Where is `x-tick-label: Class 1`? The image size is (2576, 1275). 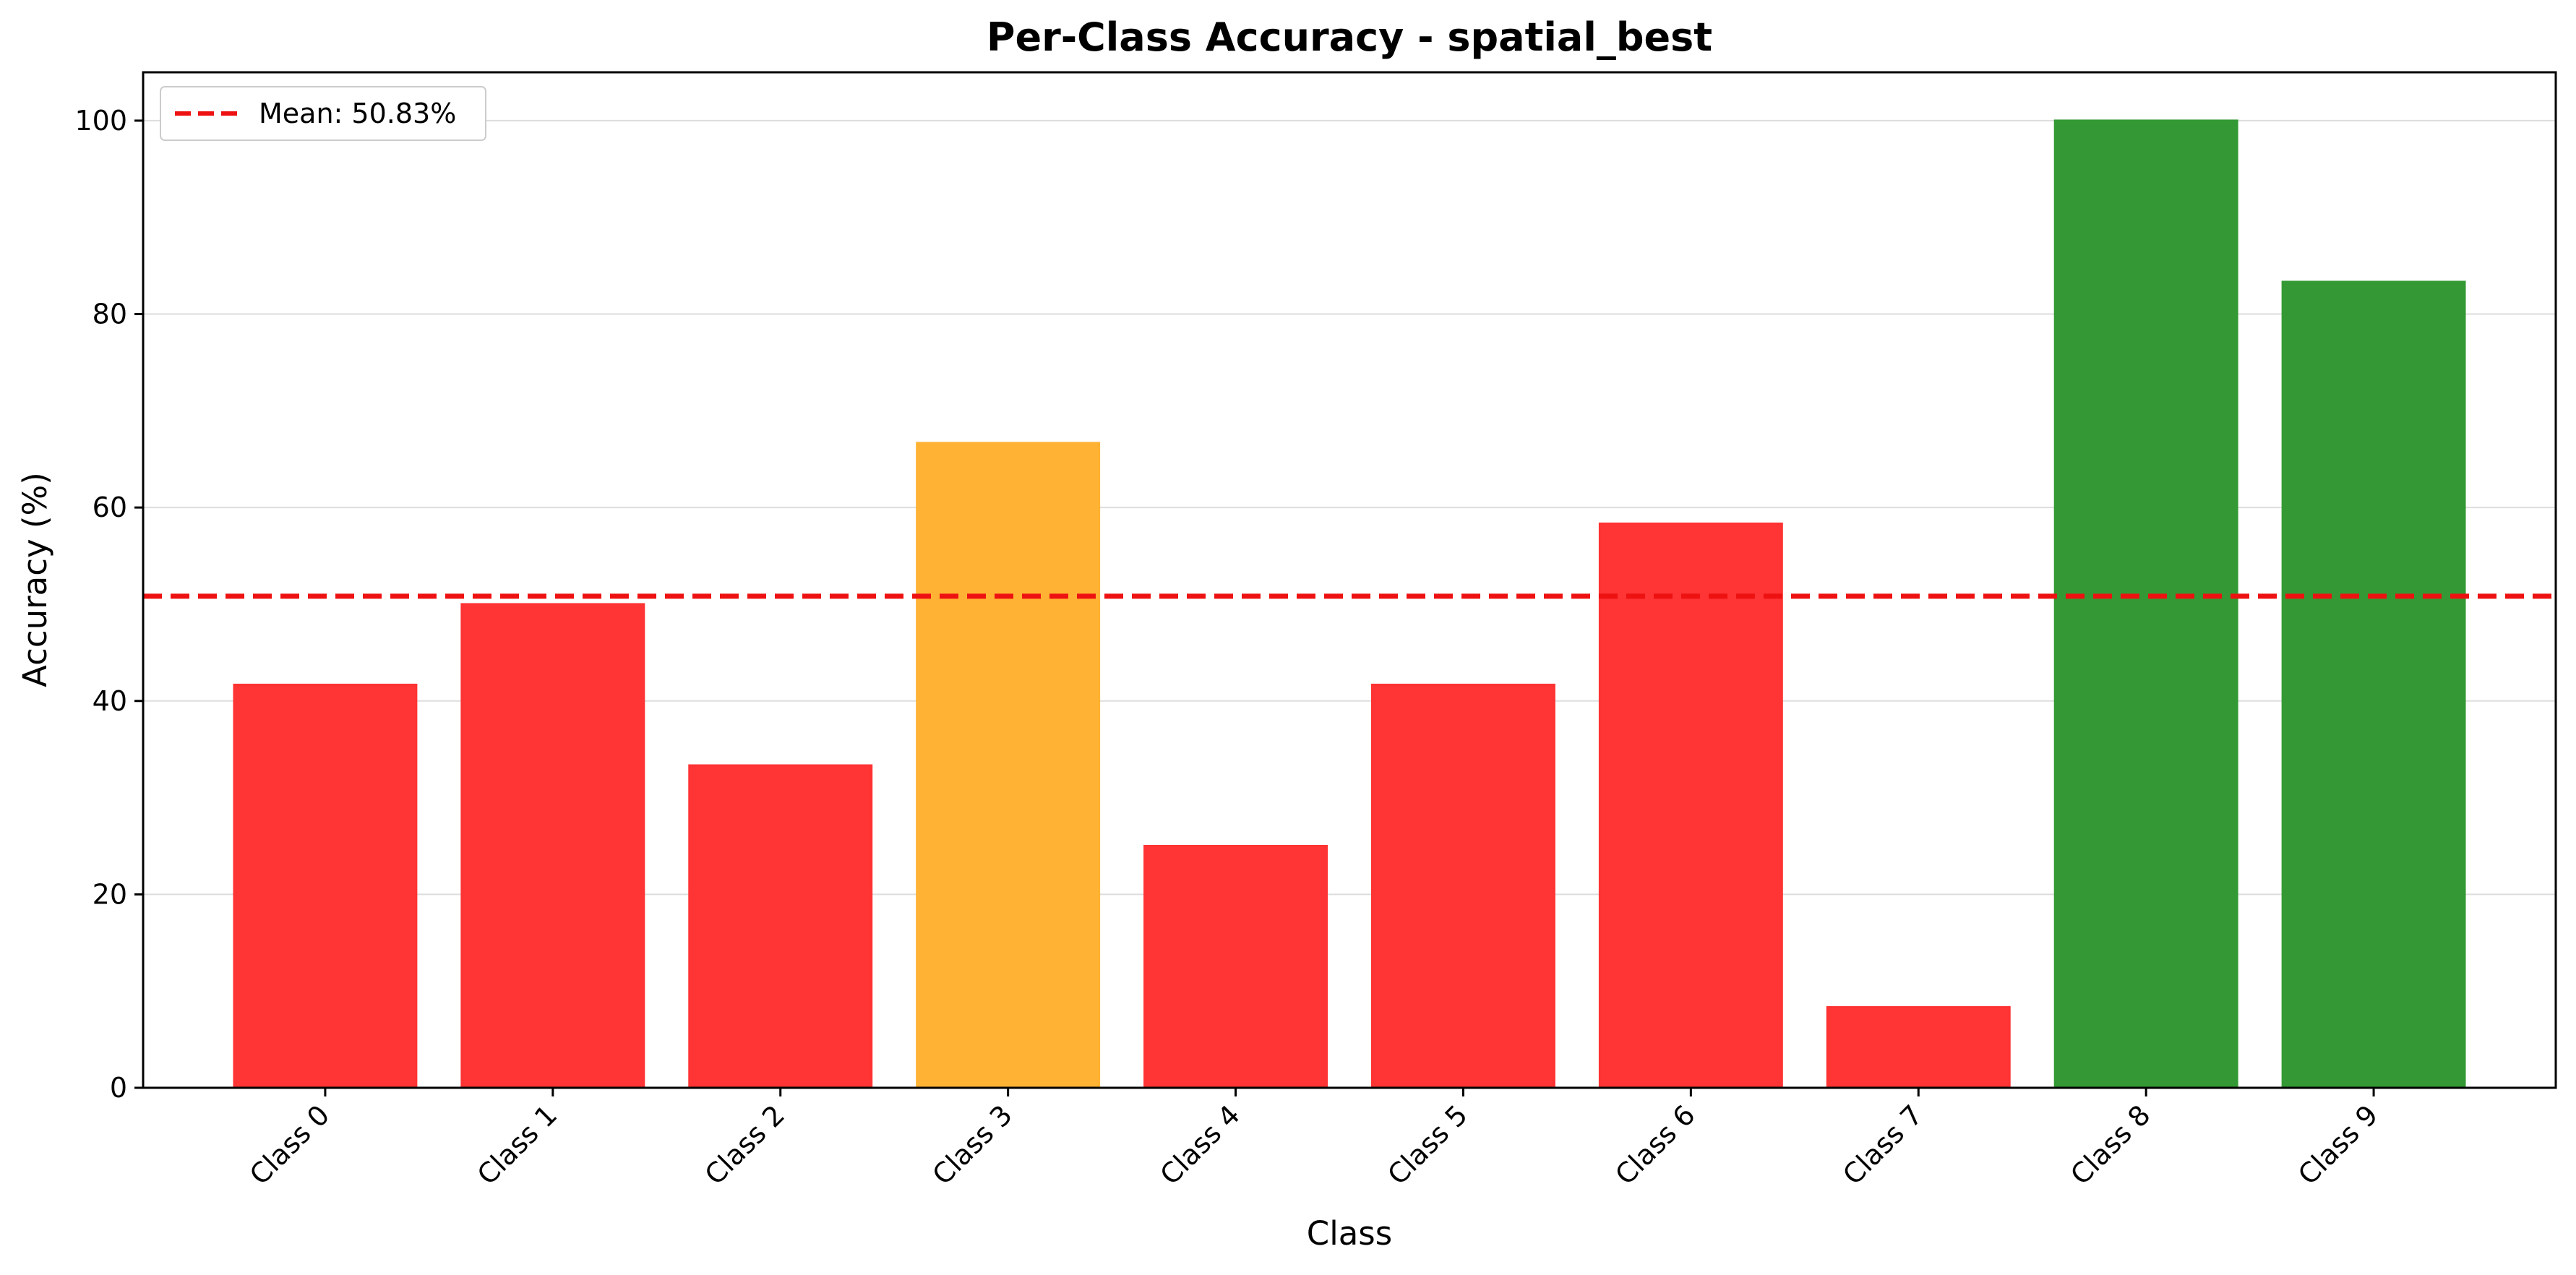 x-tick-label: Class 1 is located at coordinates (517, 1144).